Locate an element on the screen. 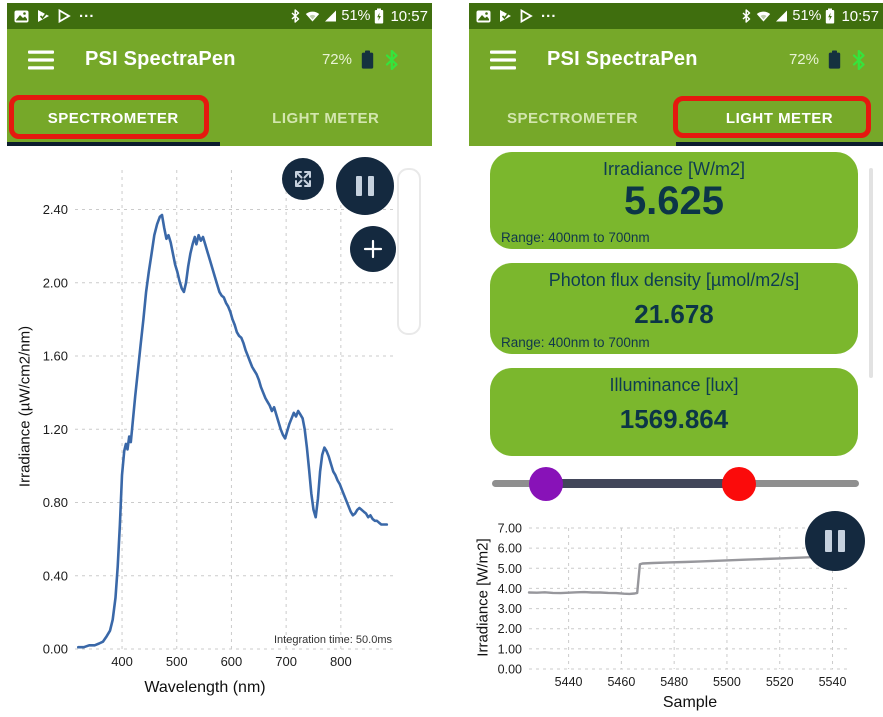 The image size is (883, 717). card-value: 5.625 is located at coordinates (674, 201).